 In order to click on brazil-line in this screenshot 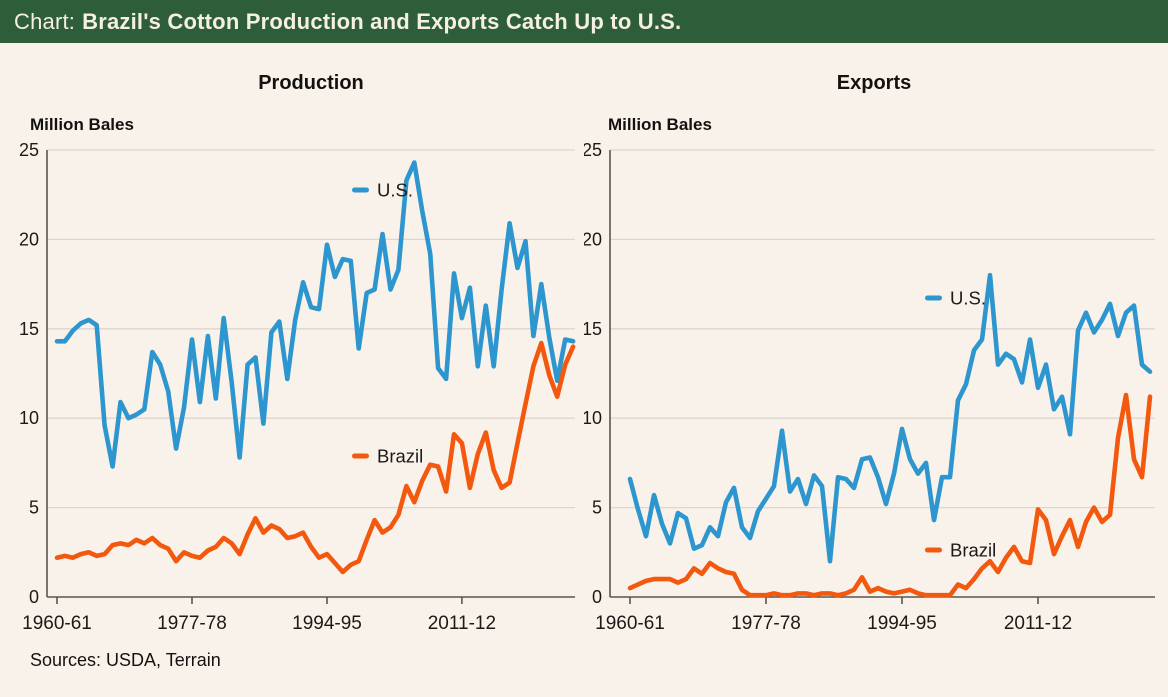, I will do `click(890, 495)`.